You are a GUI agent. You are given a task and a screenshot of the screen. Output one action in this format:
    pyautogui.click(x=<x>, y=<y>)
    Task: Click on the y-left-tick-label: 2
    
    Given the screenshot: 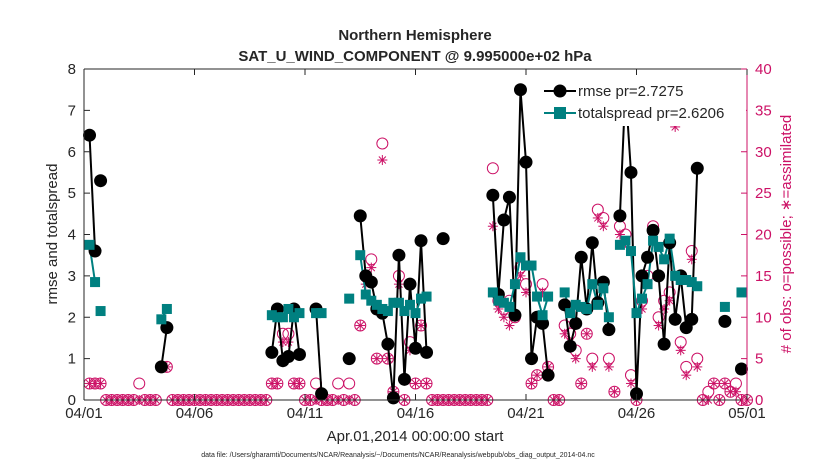 What is the action you would take?
    pyautogui.click(x=72, y=317)
    